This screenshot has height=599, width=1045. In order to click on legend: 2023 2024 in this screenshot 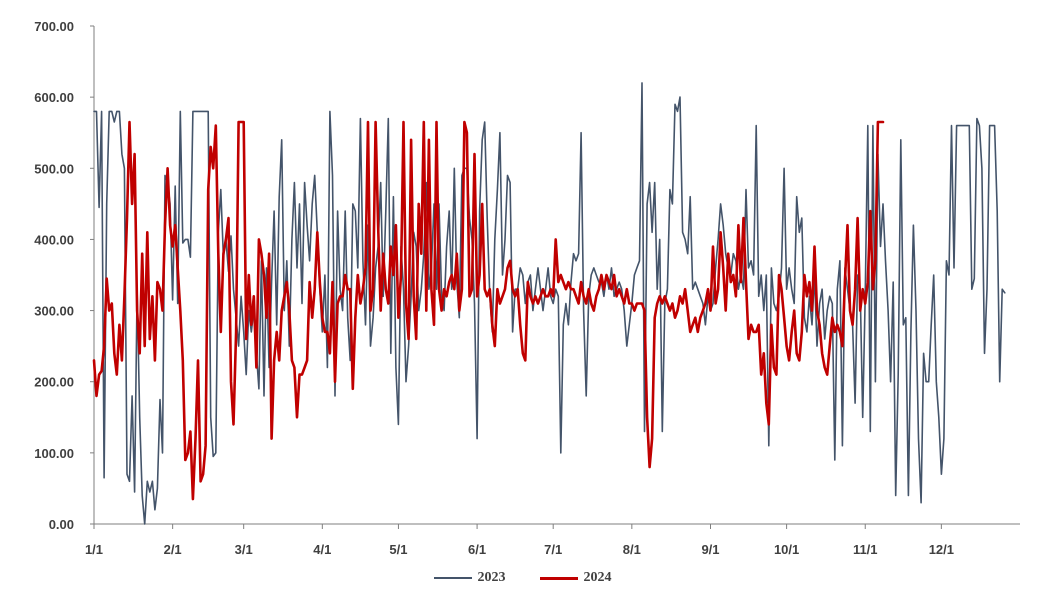, I will do `click(522, 578)`.